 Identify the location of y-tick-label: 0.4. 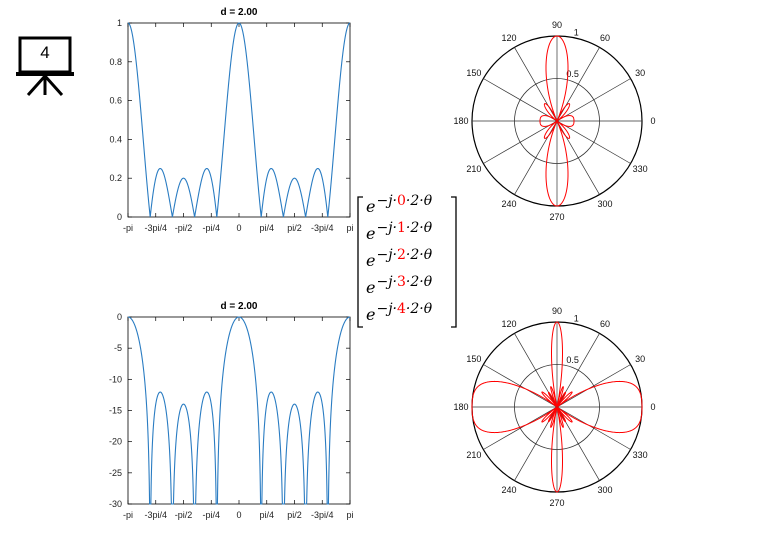
(115, 139).